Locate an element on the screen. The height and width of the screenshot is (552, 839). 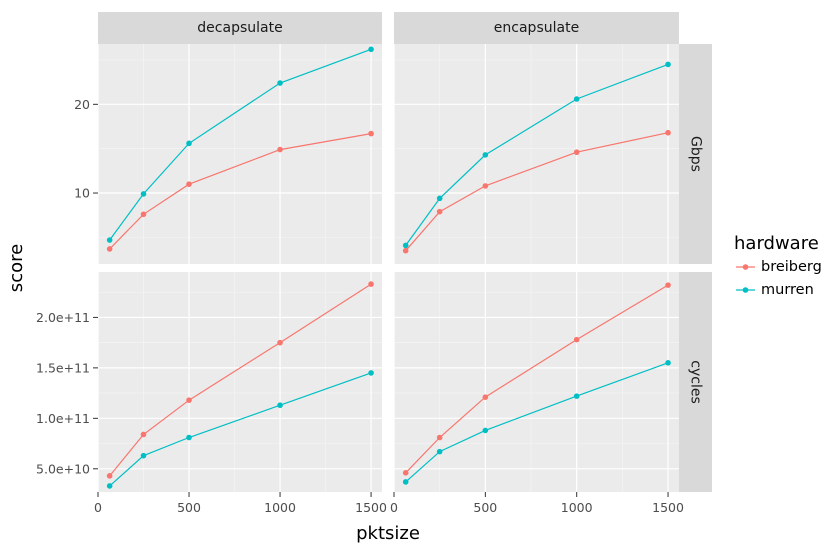
panel-cycles-decapsulate is located at coordinates (239, 382).